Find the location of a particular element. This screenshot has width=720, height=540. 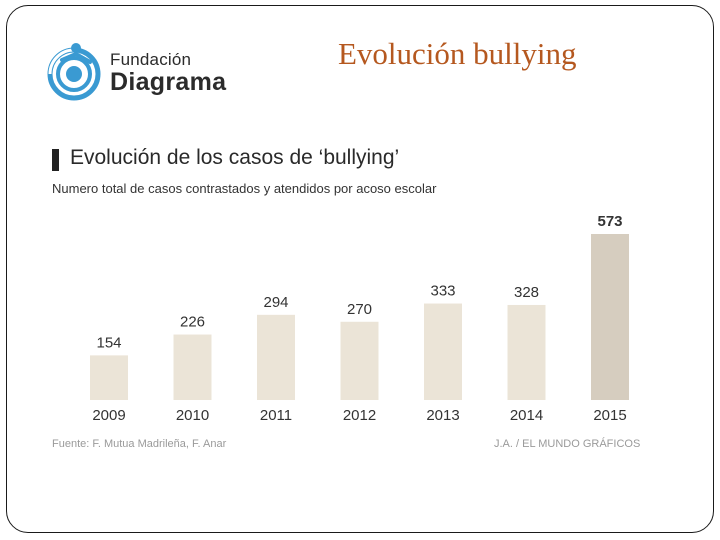

fundacion-diagrama-logo: Fundación Diagrama is located at coordinates (137, 73).